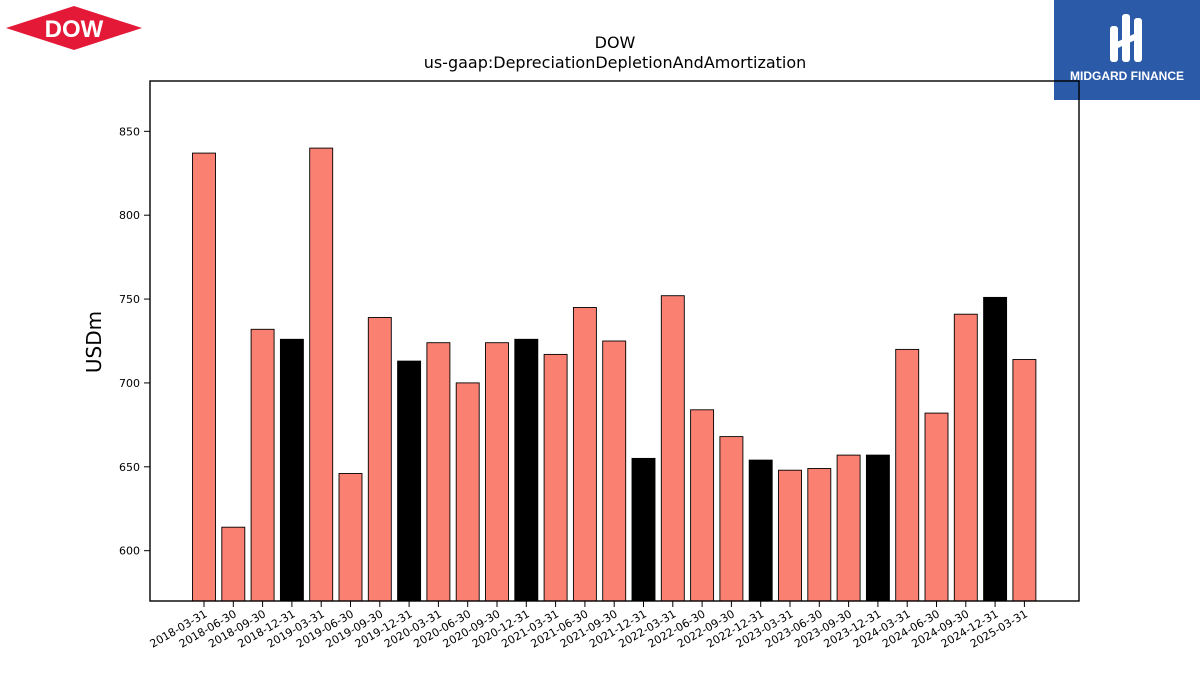  What do you see at coordinates (129, 383) in the screenshot?
I see `y-tick-label: 700` at bounding box center [129, 383].